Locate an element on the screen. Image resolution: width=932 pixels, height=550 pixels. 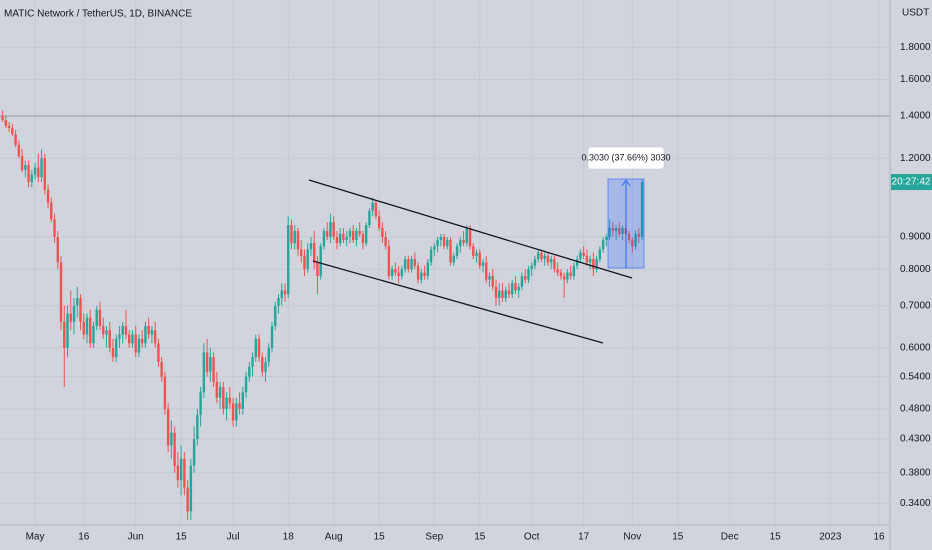
measure-arrowhead is located at coordinates (626, 183).